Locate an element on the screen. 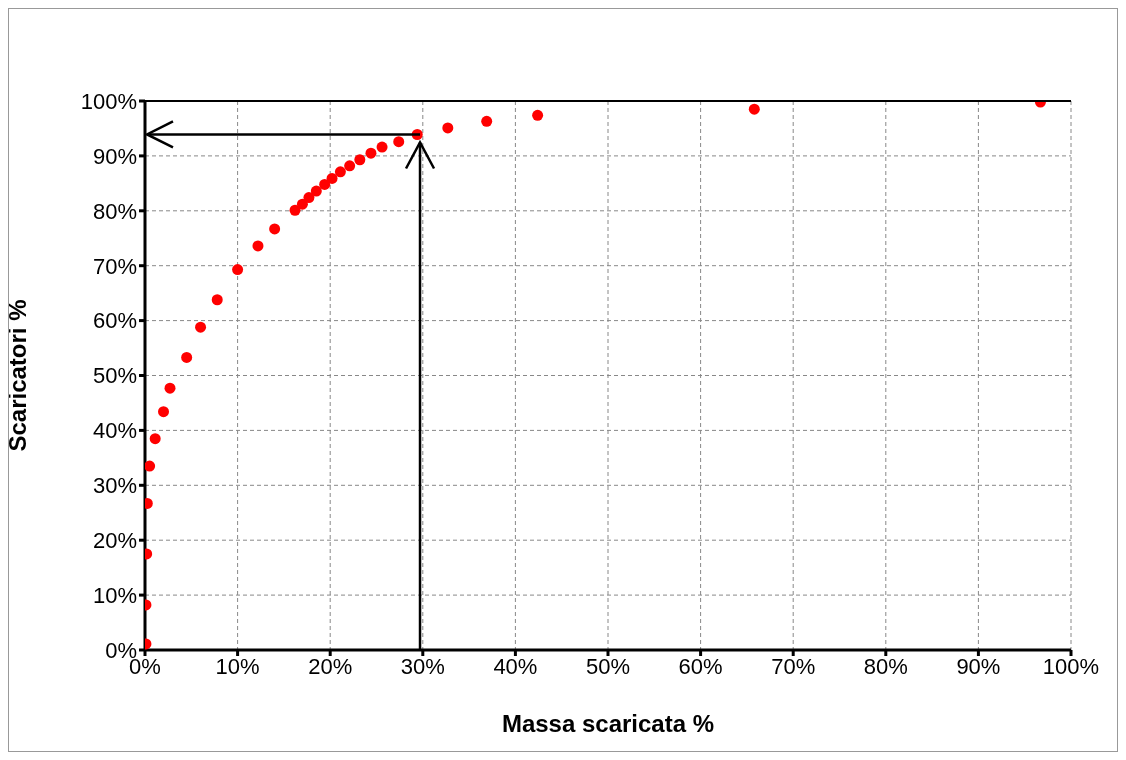  x-tick-label: 80% is located at coordinates (885, 666).